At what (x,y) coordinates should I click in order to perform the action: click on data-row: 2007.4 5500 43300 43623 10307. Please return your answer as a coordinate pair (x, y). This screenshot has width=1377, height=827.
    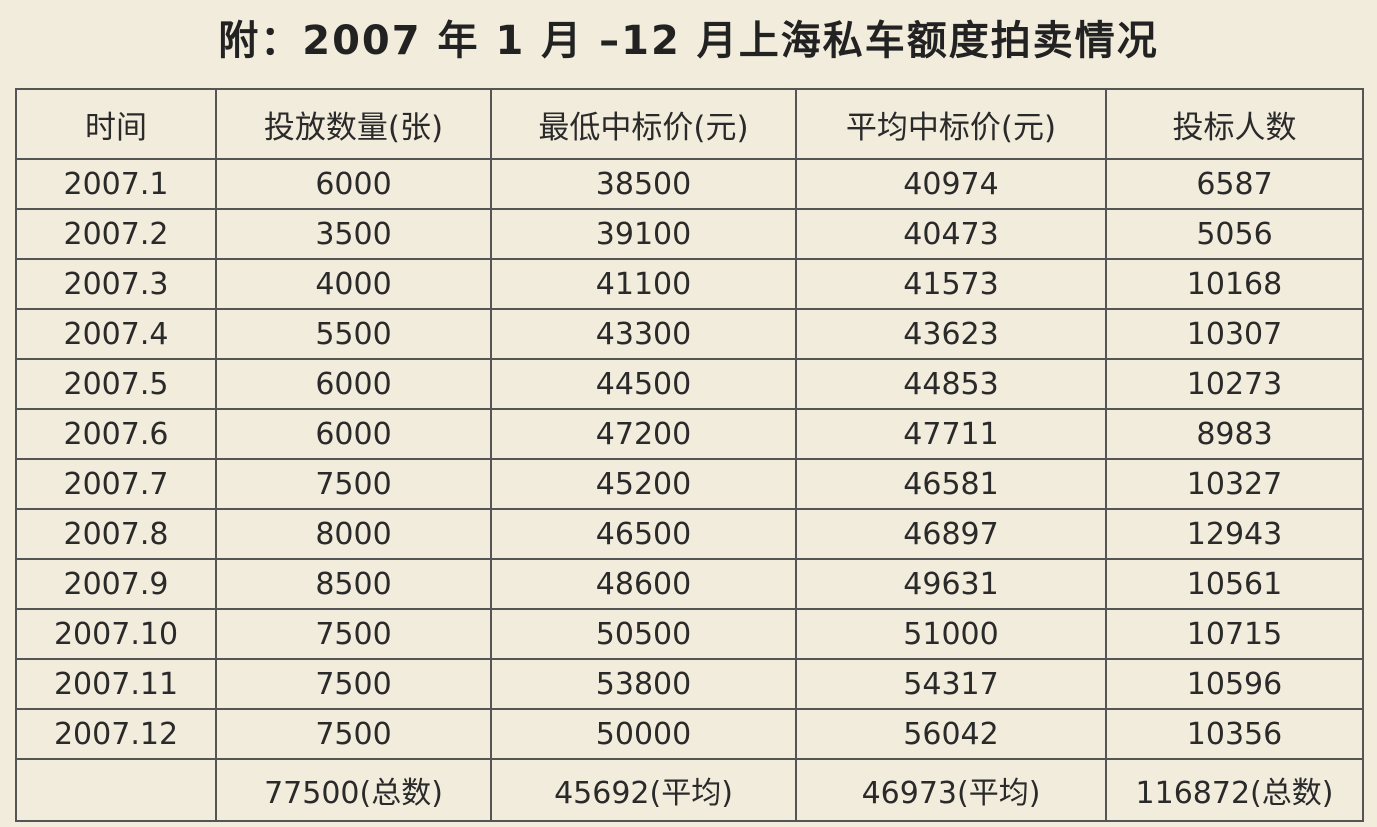
    Looking at the image, I should click on (689, 334).